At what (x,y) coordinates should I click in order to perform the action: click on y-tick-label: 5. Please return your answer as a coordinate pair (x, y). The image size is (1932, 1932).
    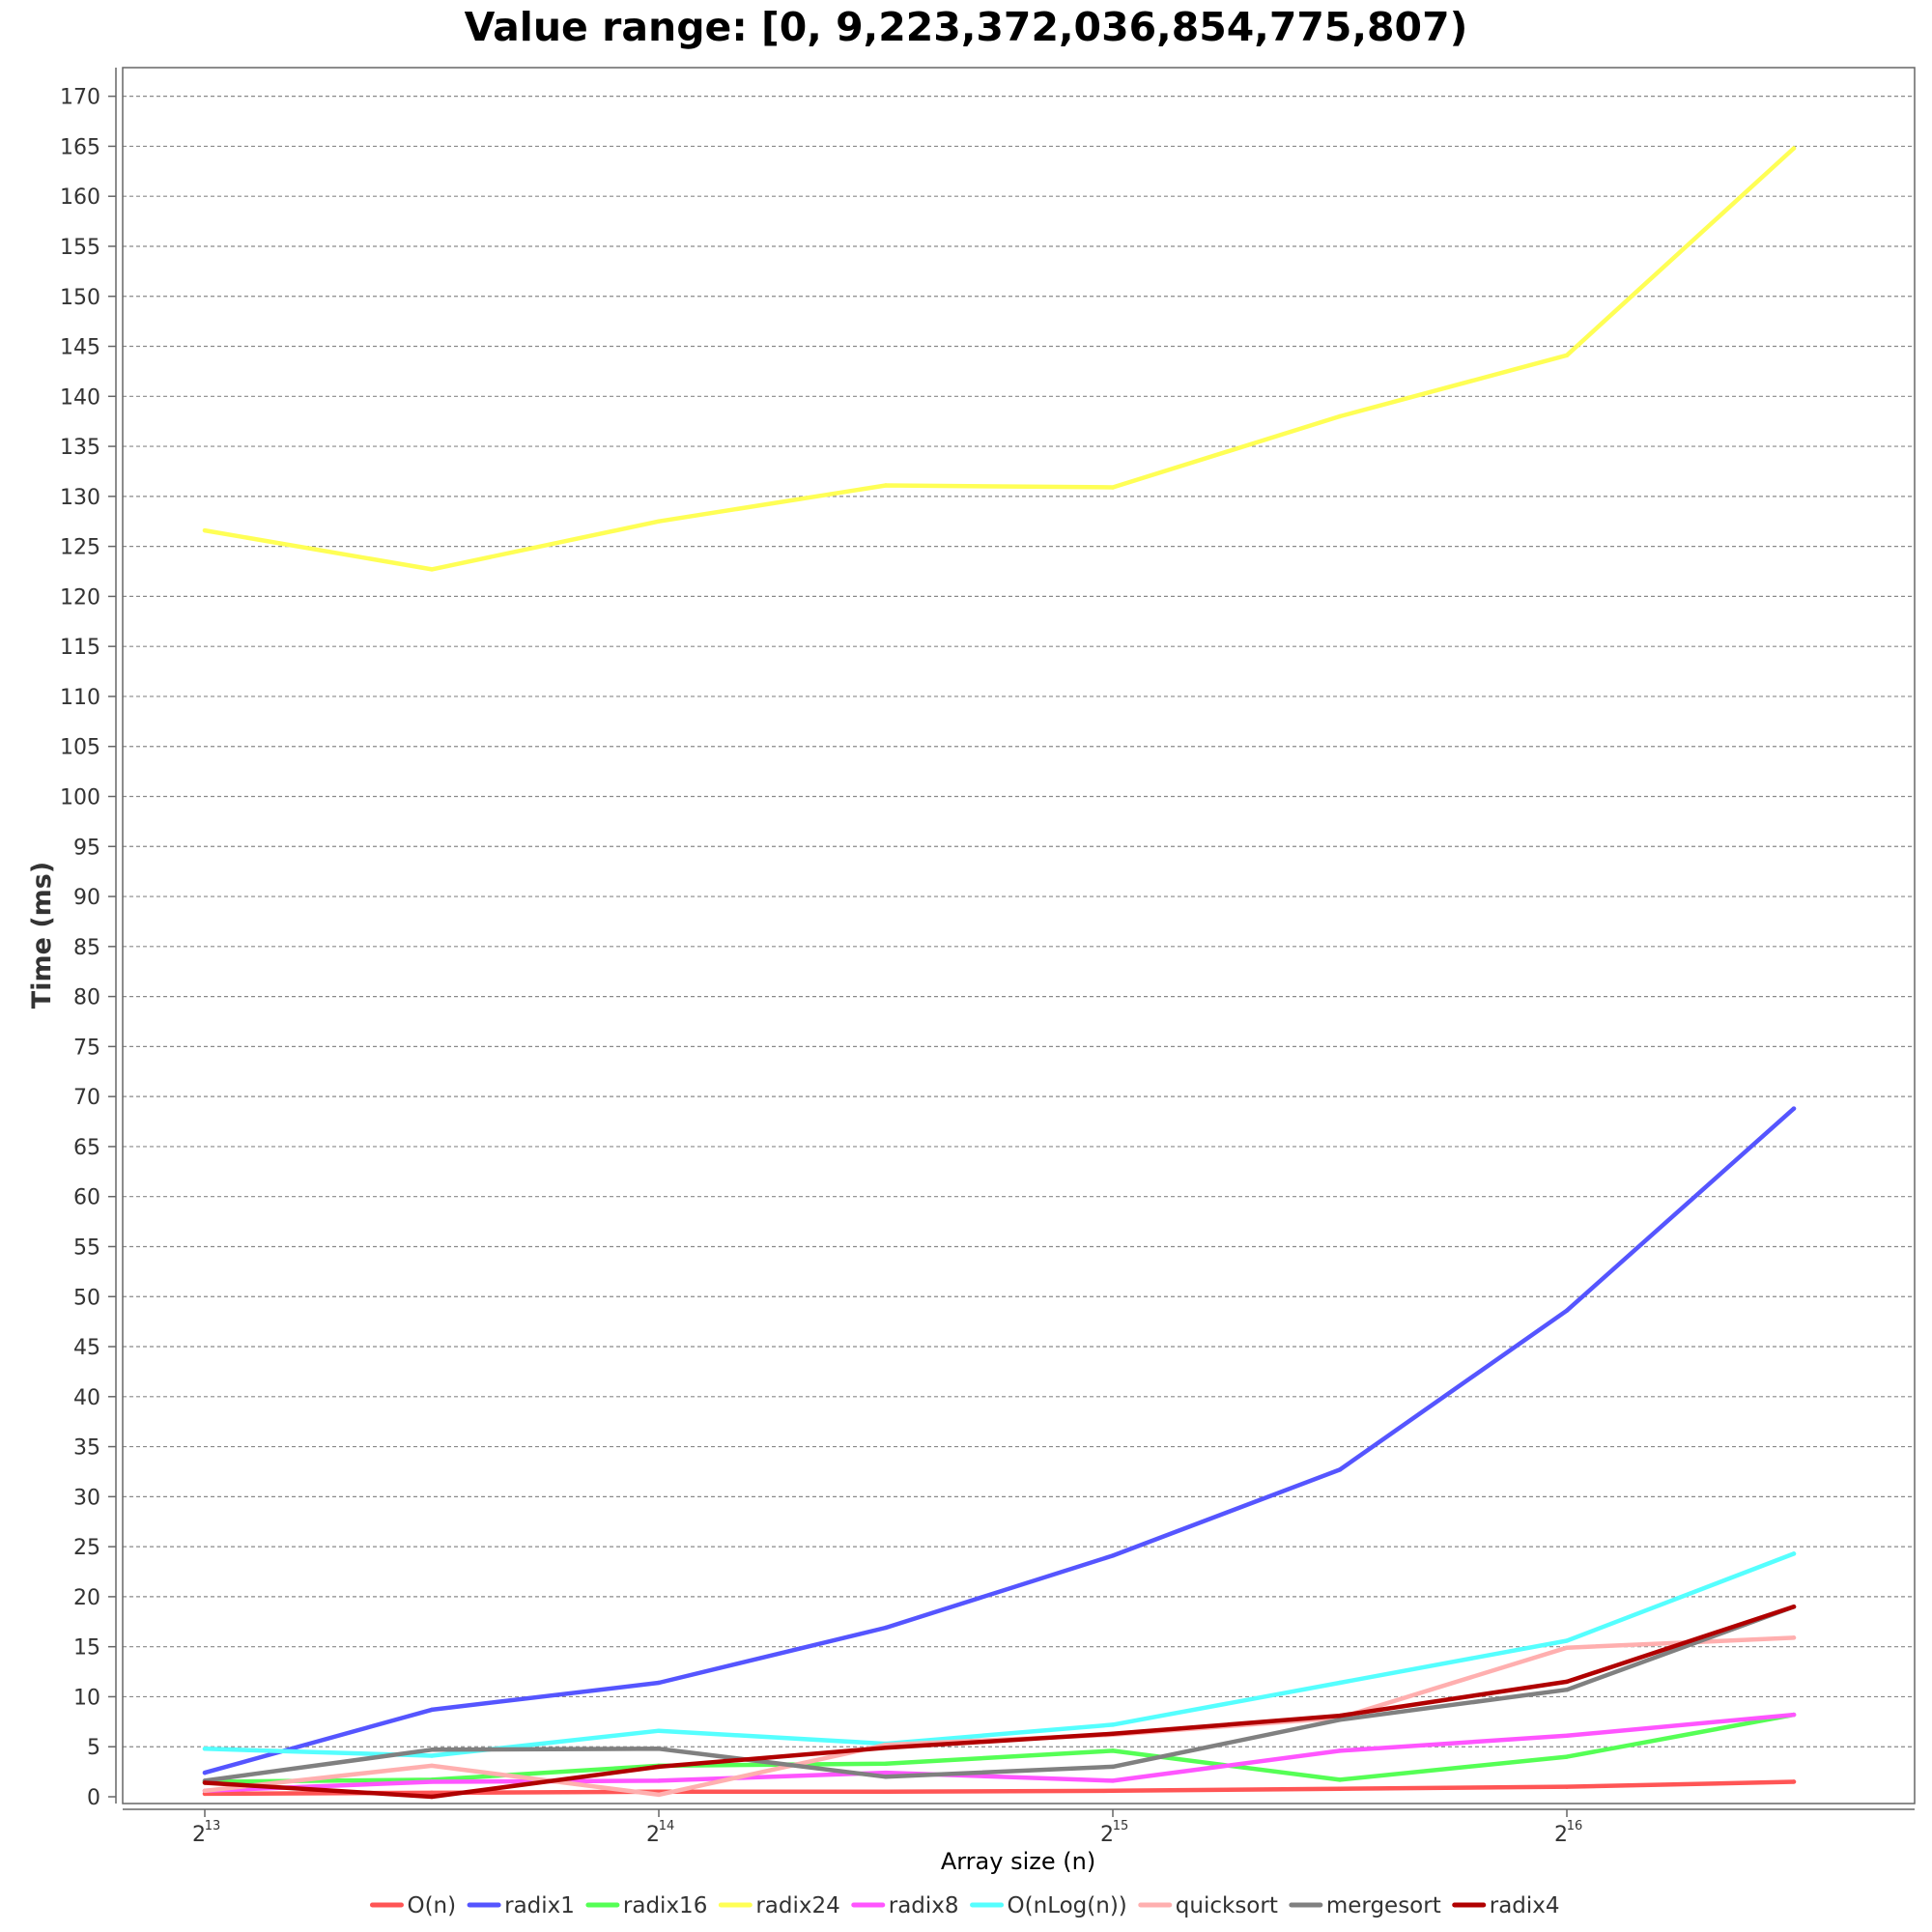
    Looking at the image, I should click on (93, 1748).